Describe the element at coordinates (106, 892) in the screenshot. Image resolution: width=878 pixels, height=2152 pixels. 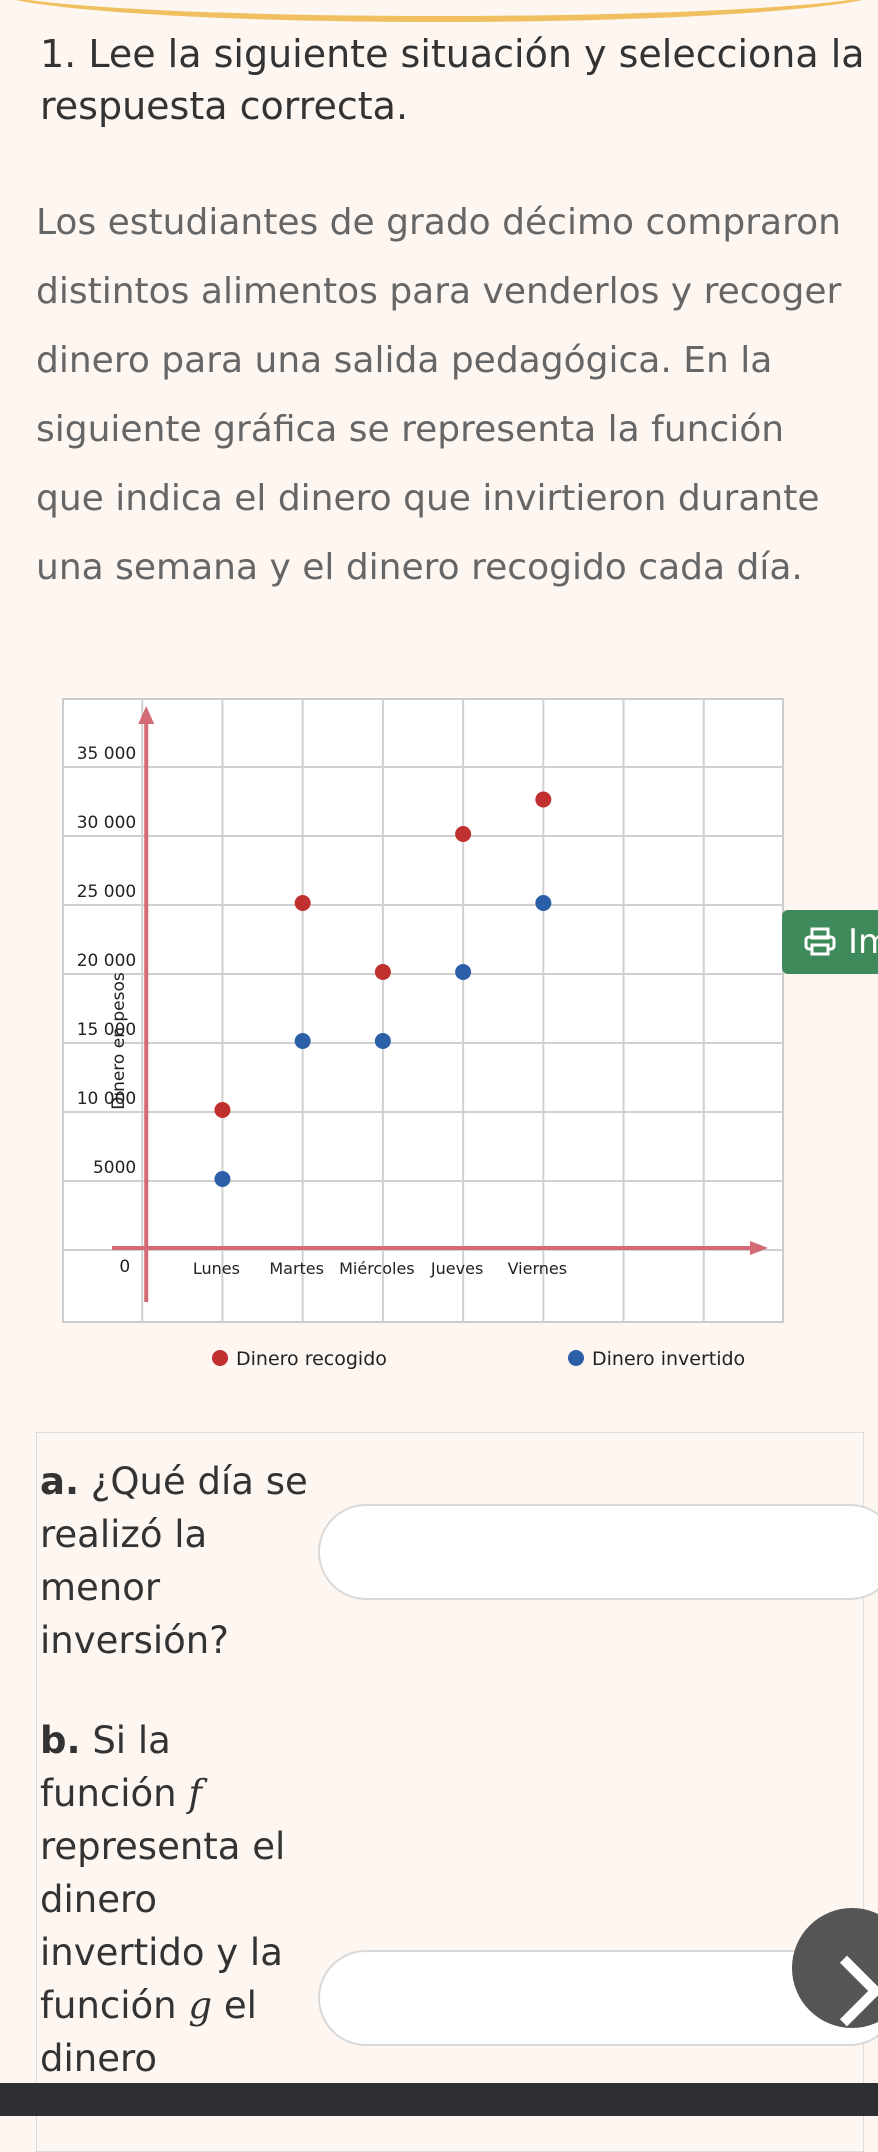
I see `y-tick-label: 25 000` at that location.